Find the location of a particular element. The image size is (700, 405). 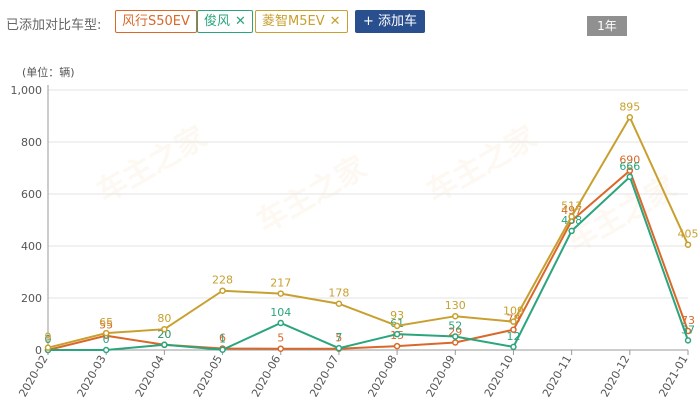

data-label: 29 is located at coordinates (455, 331).